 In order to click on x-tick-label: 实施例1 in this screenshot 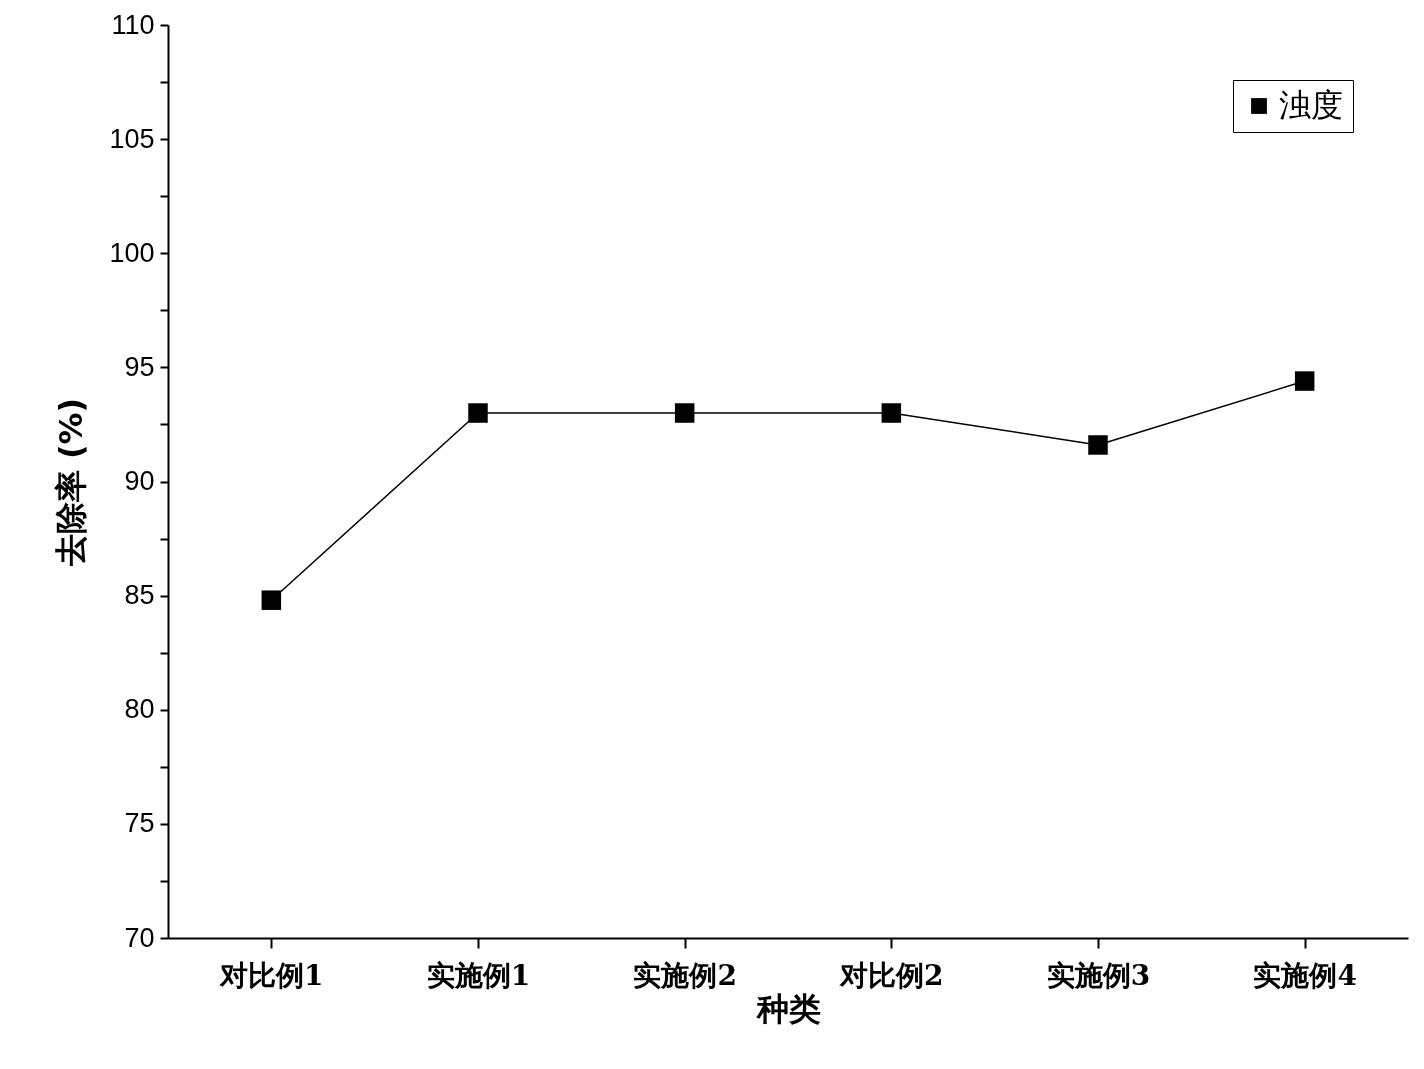, I will do `click(478, 975)`.